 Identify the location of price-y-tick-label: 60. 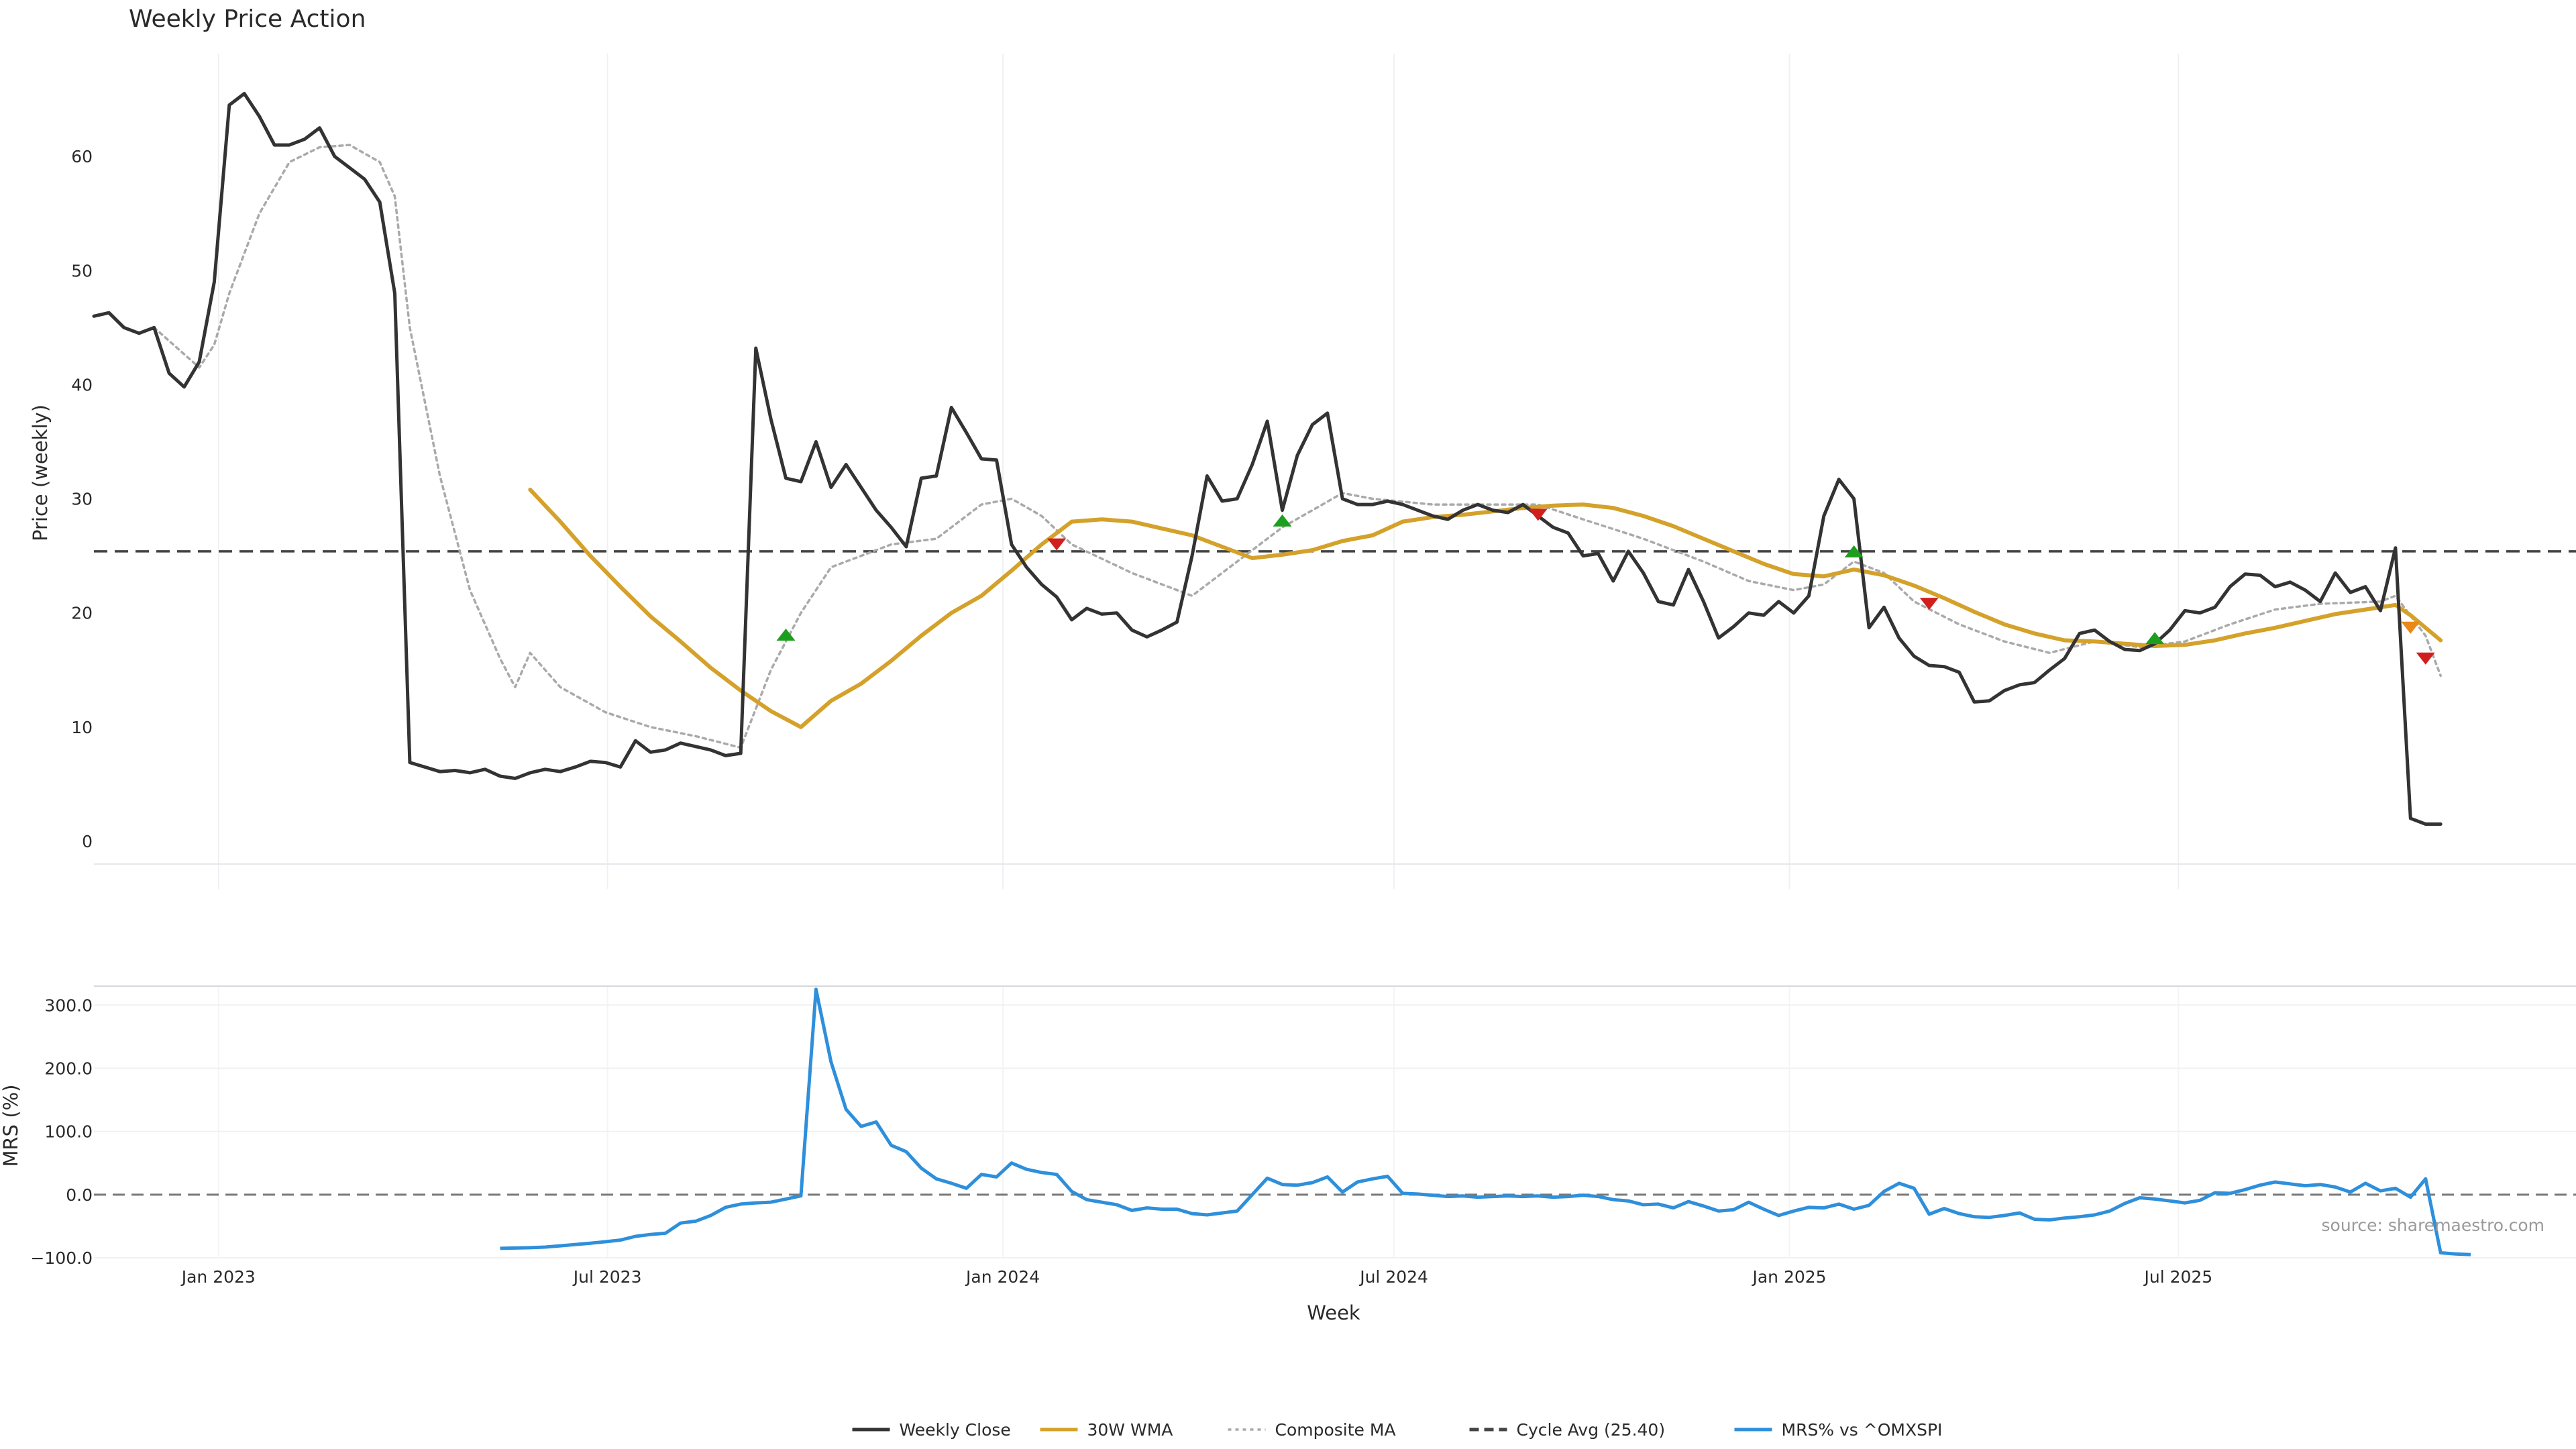
(82, 156).